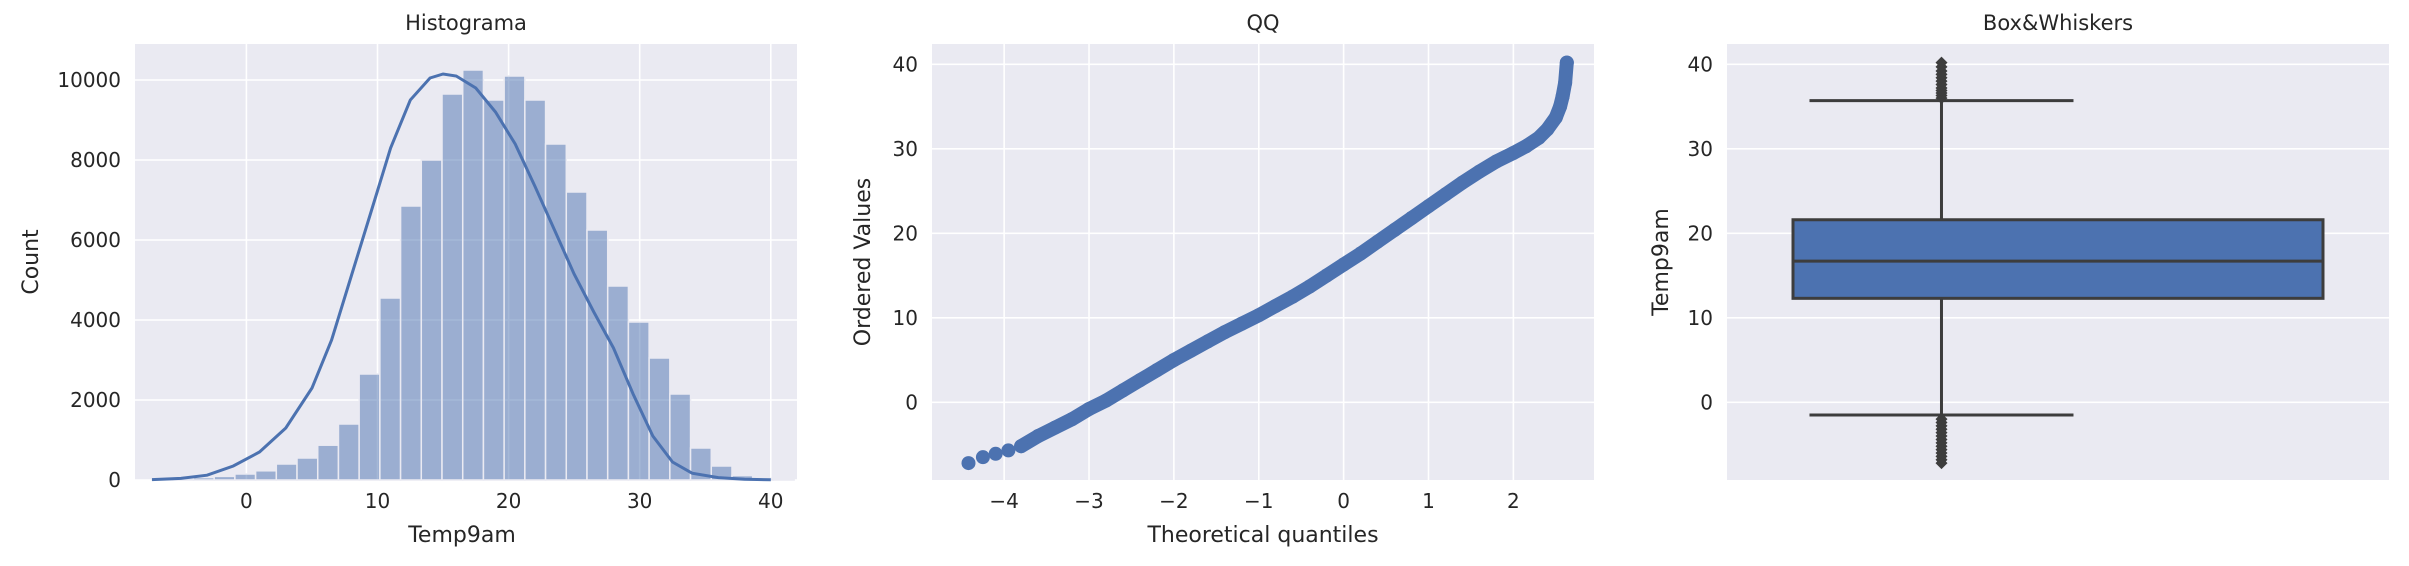 The height and width of the screenshot is (566, 2409). Describe the element at coordinates (905, 318) in the screenshot. I see `qq-y-tick-label: 10` at that location.